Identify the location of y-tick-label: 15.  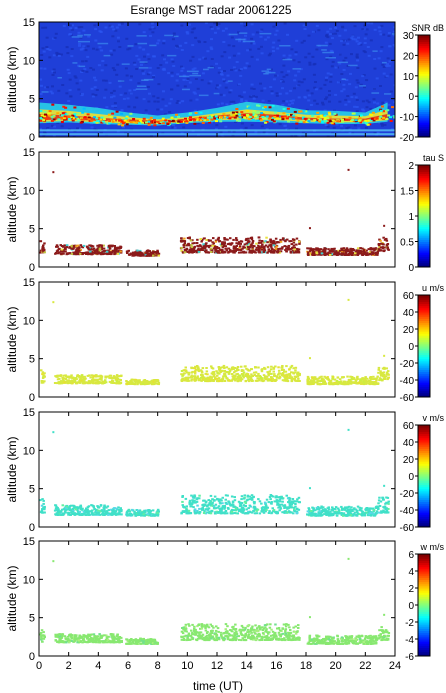
(29, 23).